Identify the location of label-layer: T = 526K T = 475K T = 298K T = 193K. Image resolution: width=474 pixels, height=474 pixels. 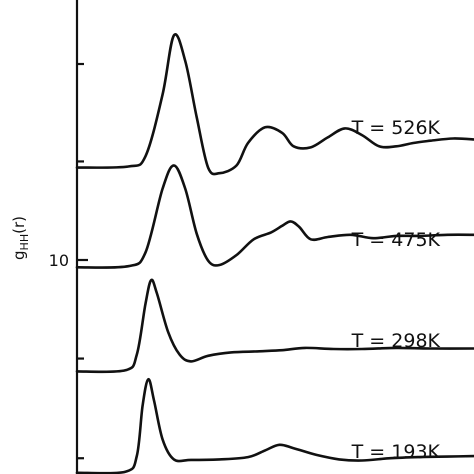
(396, 290).